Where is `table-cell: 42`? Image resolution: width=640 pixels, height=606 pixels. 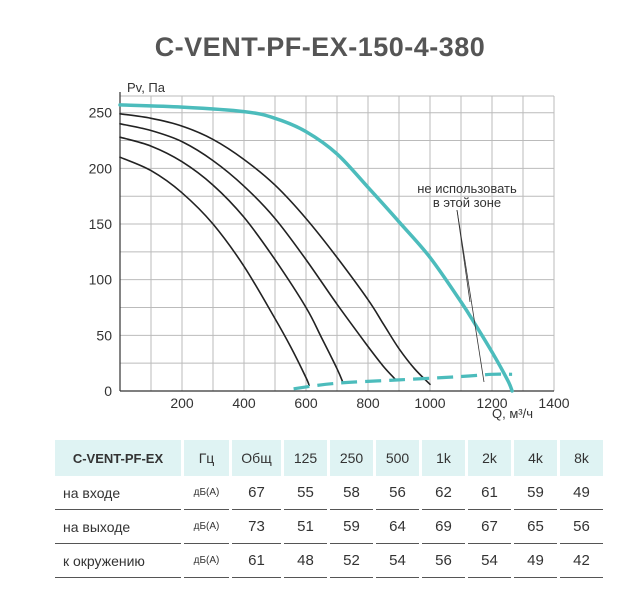 table-cell: 42 is located at coordinates (581, 561).